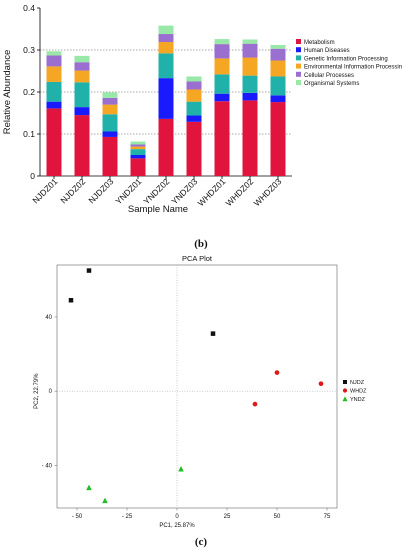 The width and height of the screenshot is (402, 555). I want to click on pca-legend-label: NJDZ, so click(357, 383).